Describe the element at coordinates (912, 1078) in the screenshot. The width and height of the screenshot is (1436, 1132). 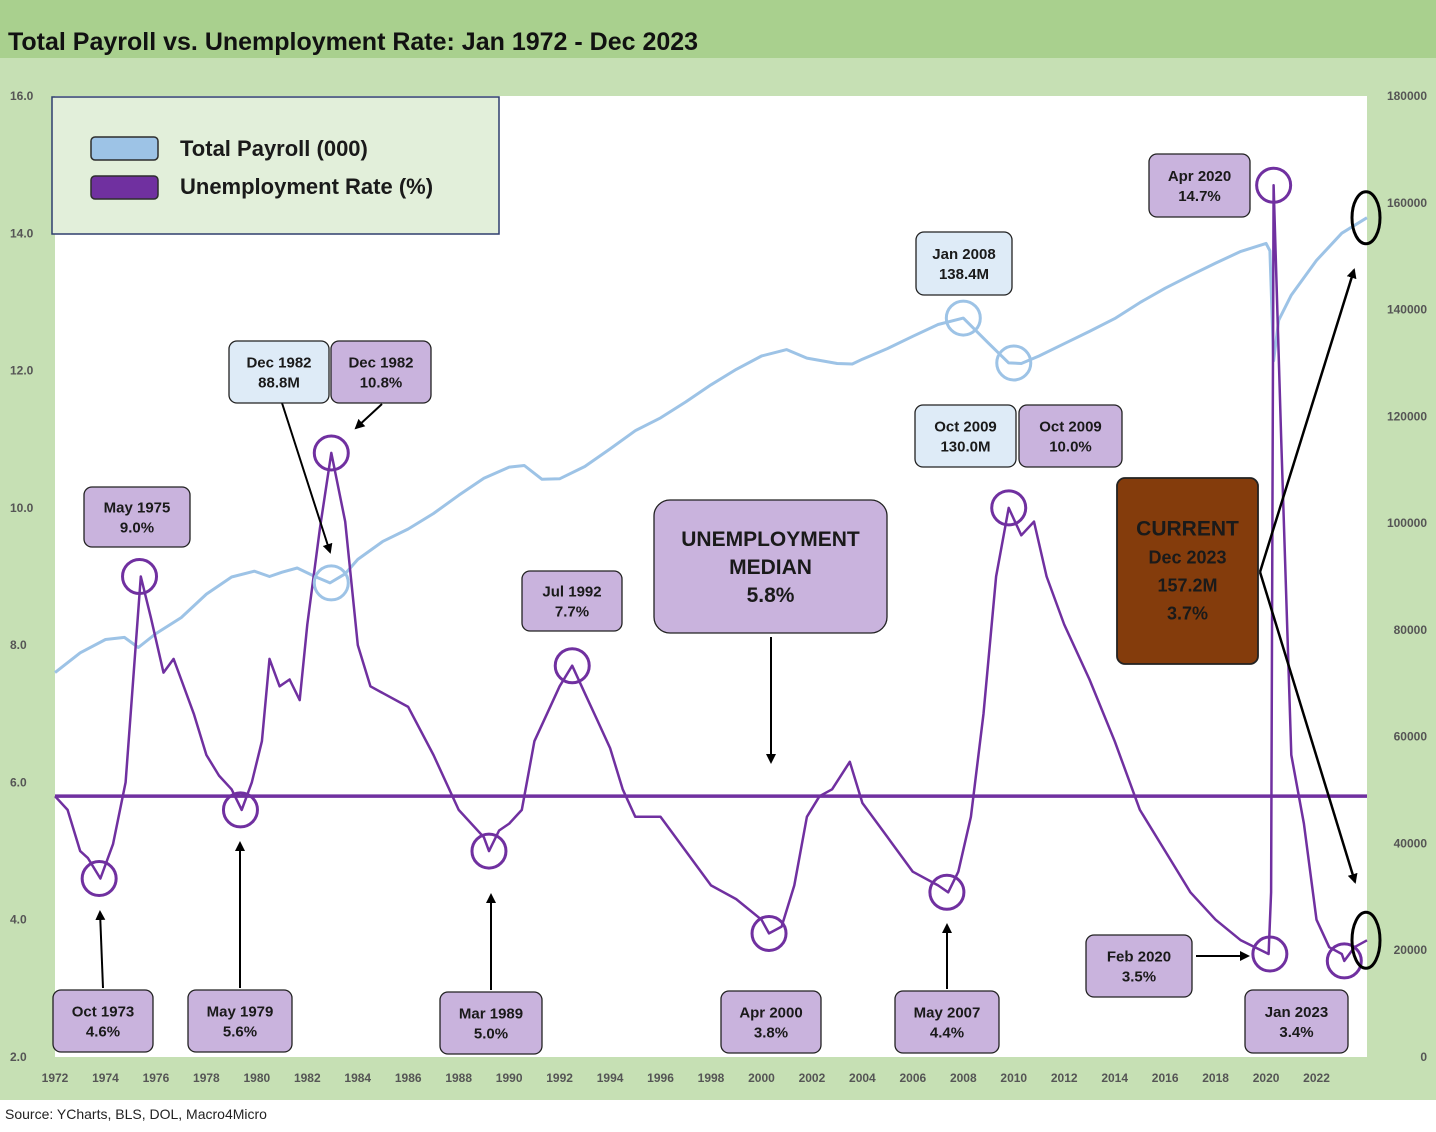
I see `x-tick-label: 2006` at that location.